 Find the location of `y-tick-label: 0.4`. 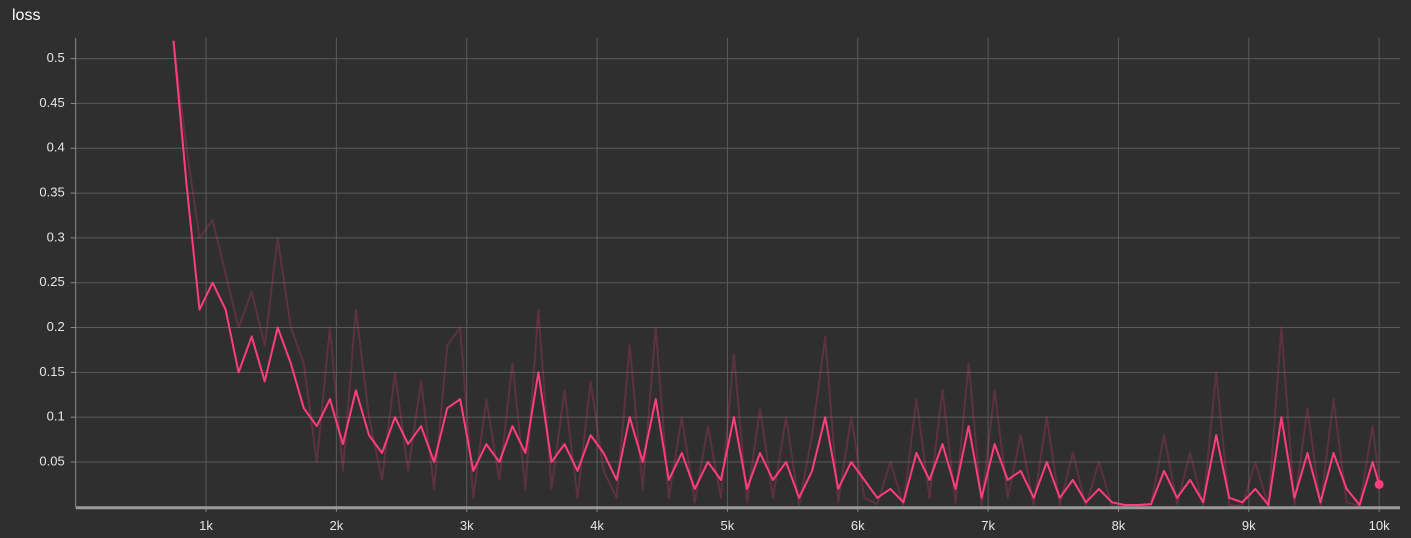

y-tick-label: 0.4 is located at coordinates (56, 147).